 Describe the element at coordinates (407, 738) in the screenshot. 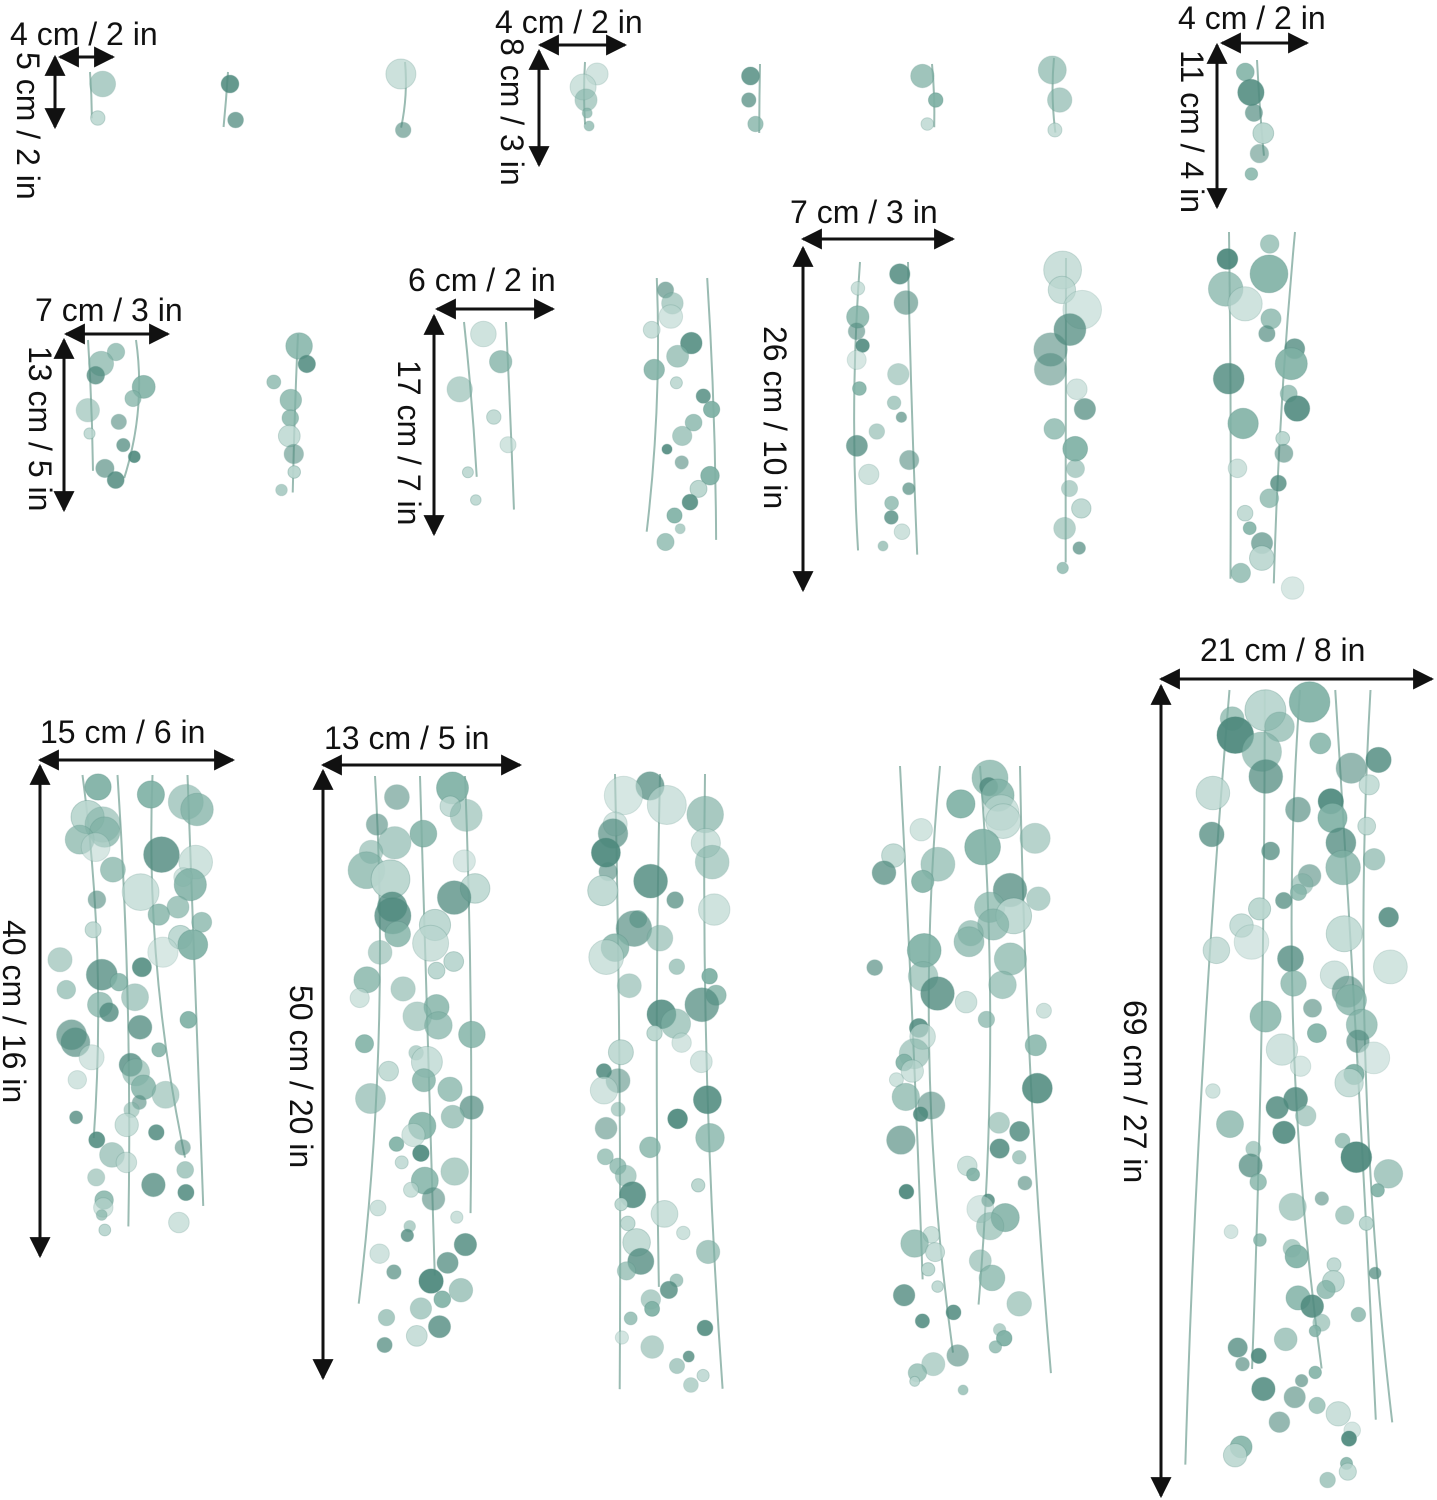

I see `width-label-d08: 13 cm / 5 in` at that location.